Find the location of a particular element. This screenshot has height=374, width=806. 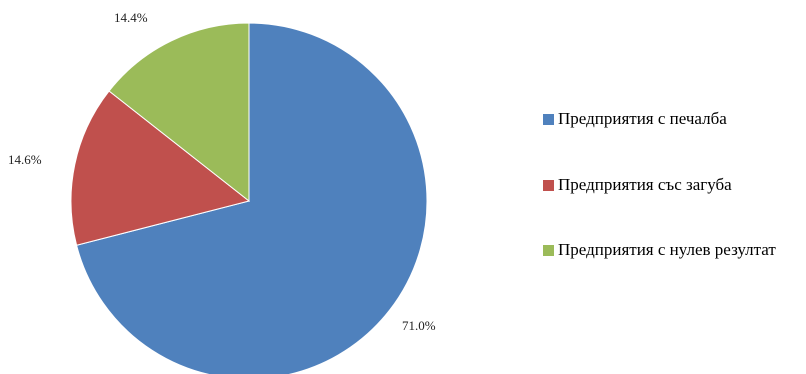

legend-item-loss: Предприятия със загуба is located at coordinates (673, 185).